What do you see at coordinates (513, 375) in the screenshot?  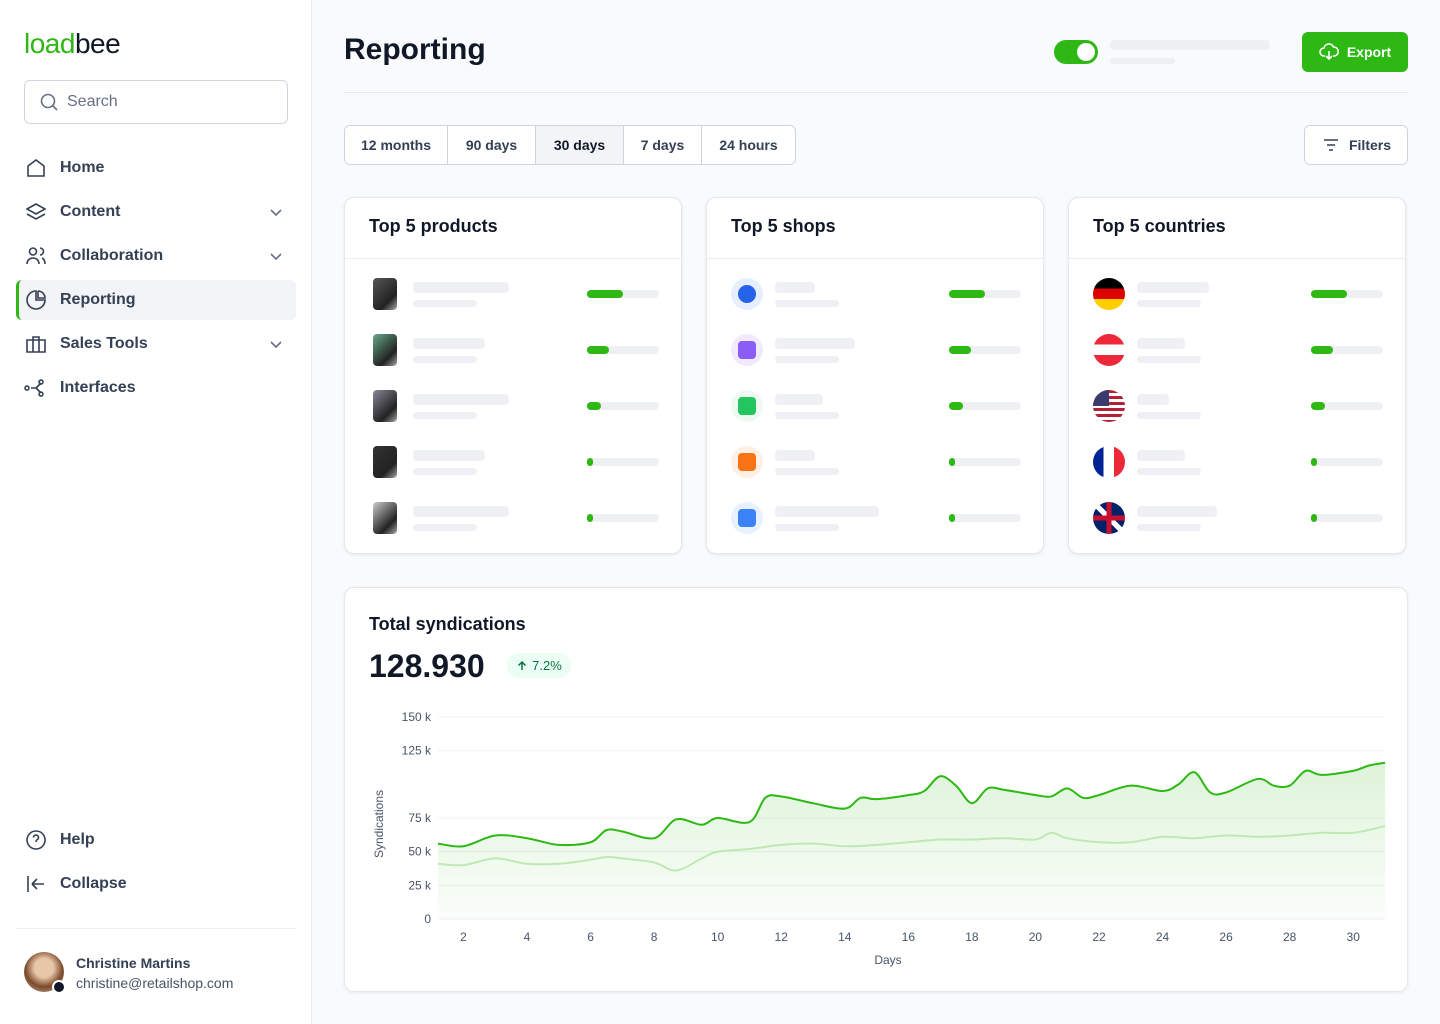 I see `list-card: Top 5 products` at bounding box center [513, 375].